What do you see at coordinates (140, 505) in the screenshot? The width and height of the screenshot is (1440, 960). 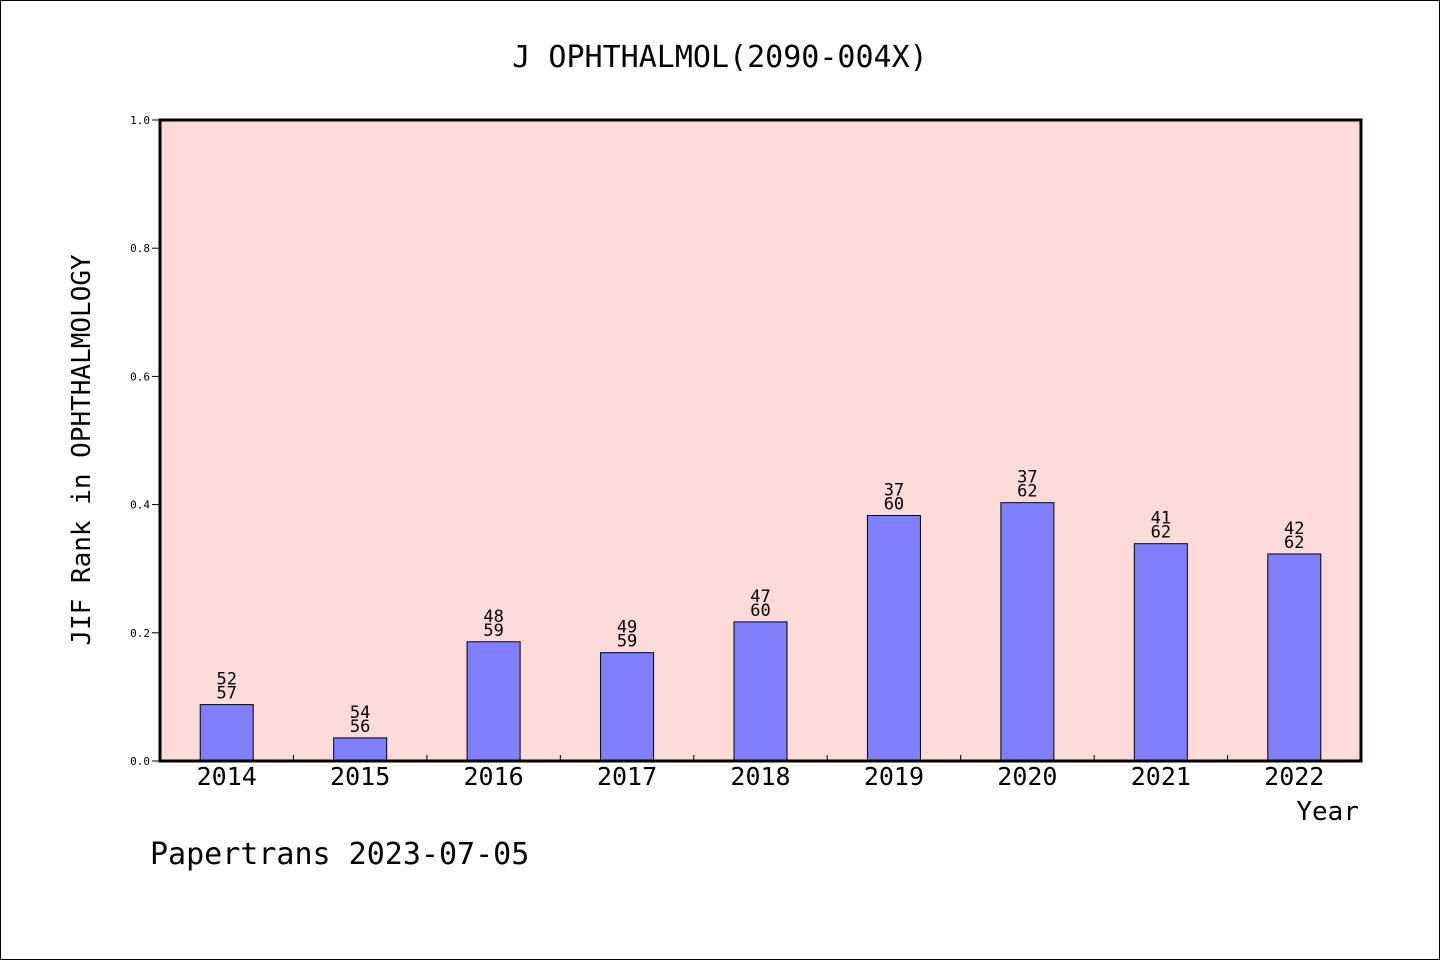 I see `y-tick-label: 0.4` at bounding box center [140, 505].